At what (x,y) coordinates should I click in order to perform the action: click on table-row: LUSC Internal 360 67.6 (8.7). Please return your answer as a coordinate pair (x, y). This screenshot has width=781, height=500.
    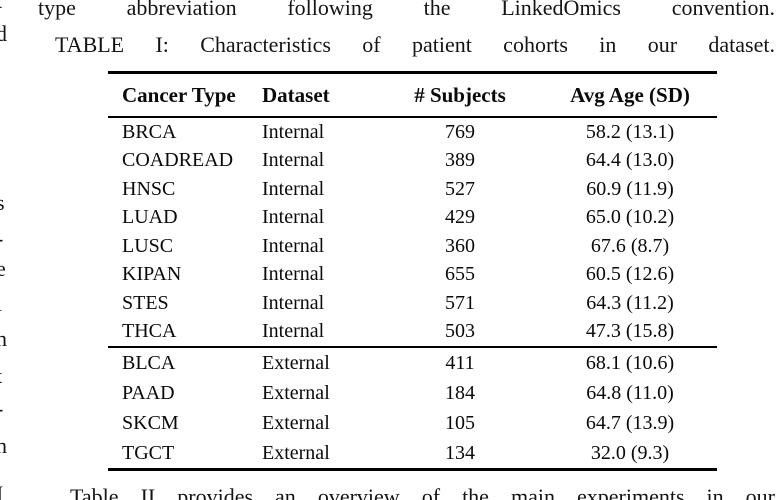
    Looking at the image, I should click on (412, 246).